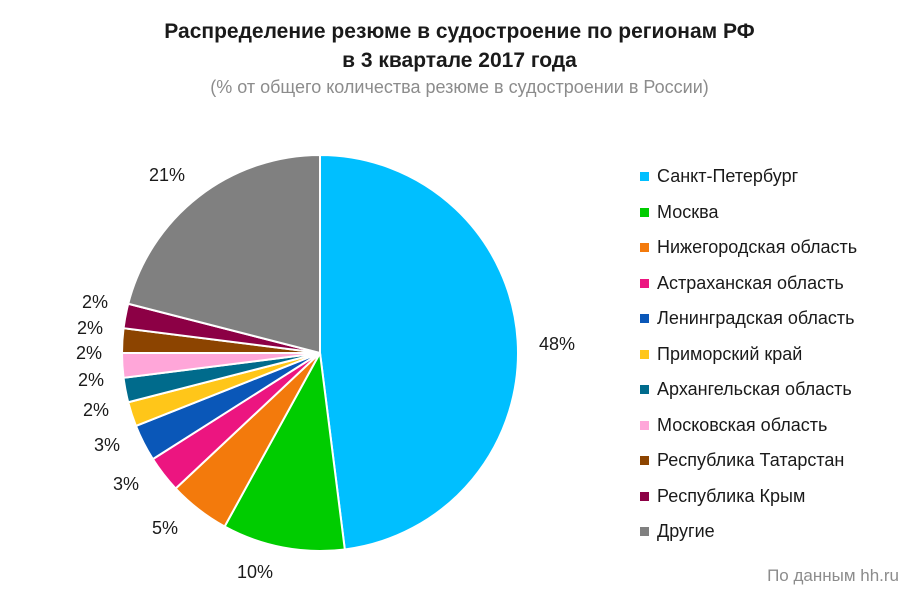  I want to click on legend-item: Ленинградская область, so click(748, 319).